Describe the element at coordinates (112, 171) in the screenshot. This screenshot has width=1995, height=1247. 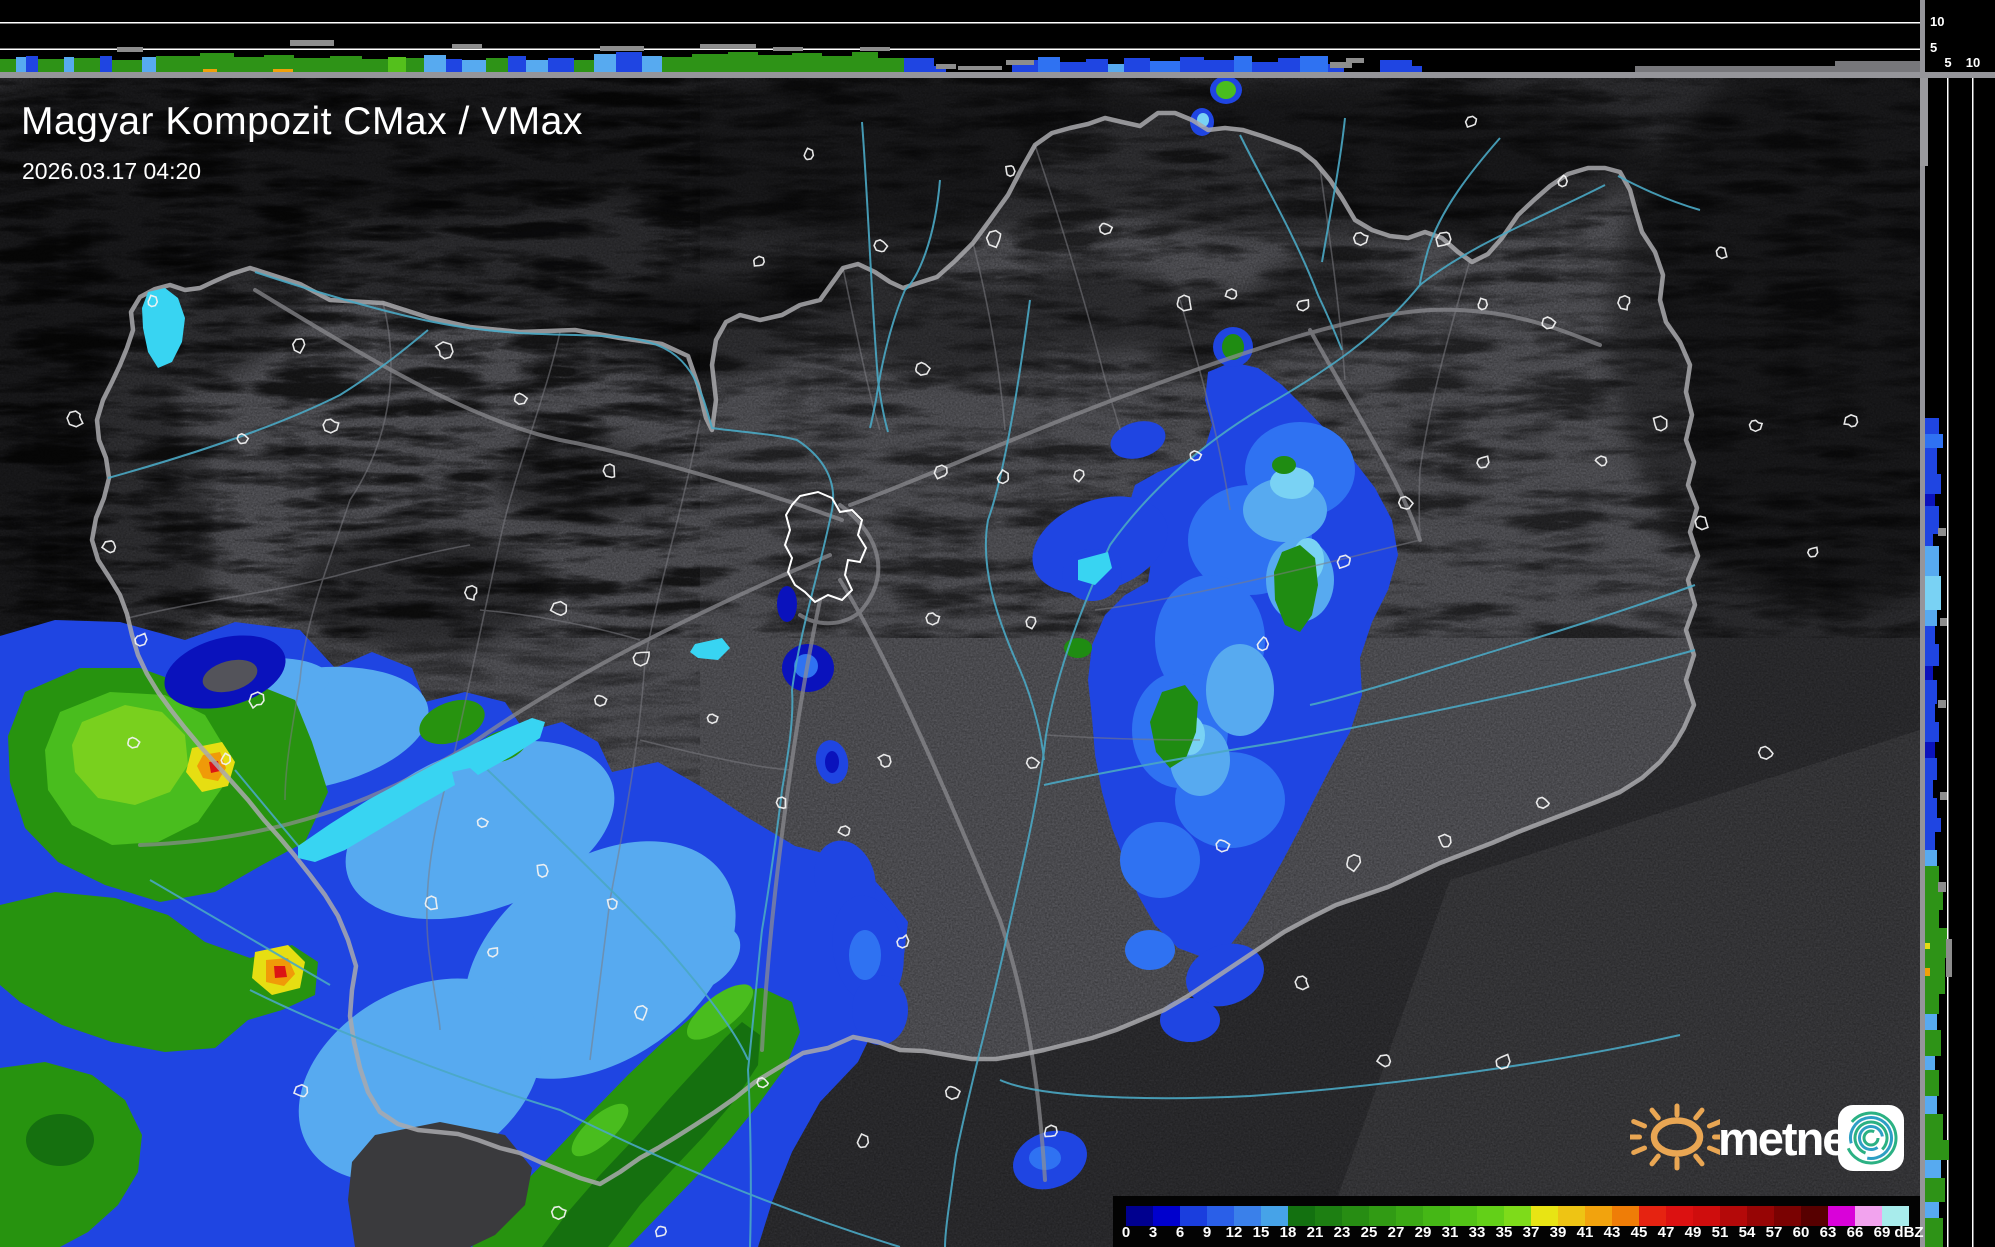
I see `timestamp: 2026.03.17 04:20` at that location.